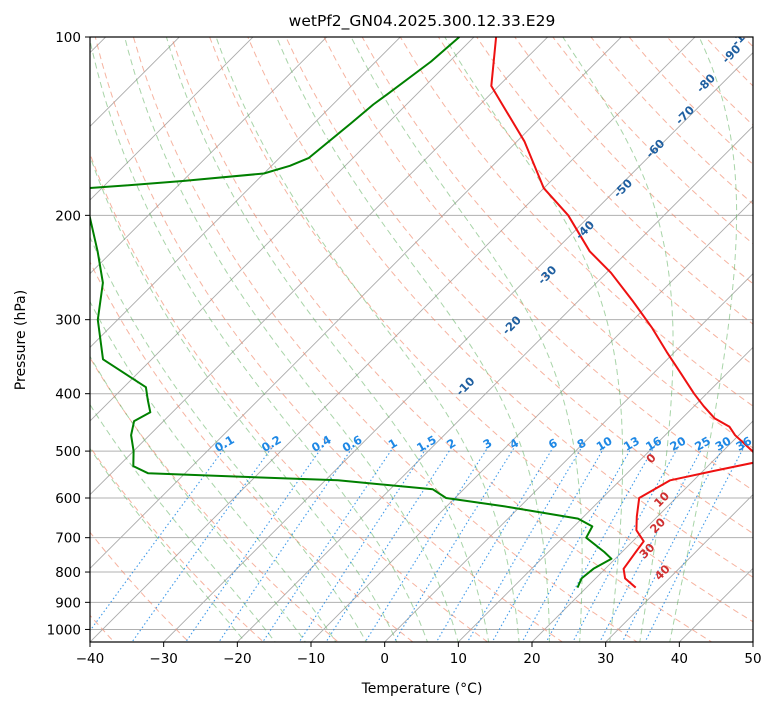 The image size is (775, 708). I want to click on mixing-ratio-label: 10, so click(604, 444).